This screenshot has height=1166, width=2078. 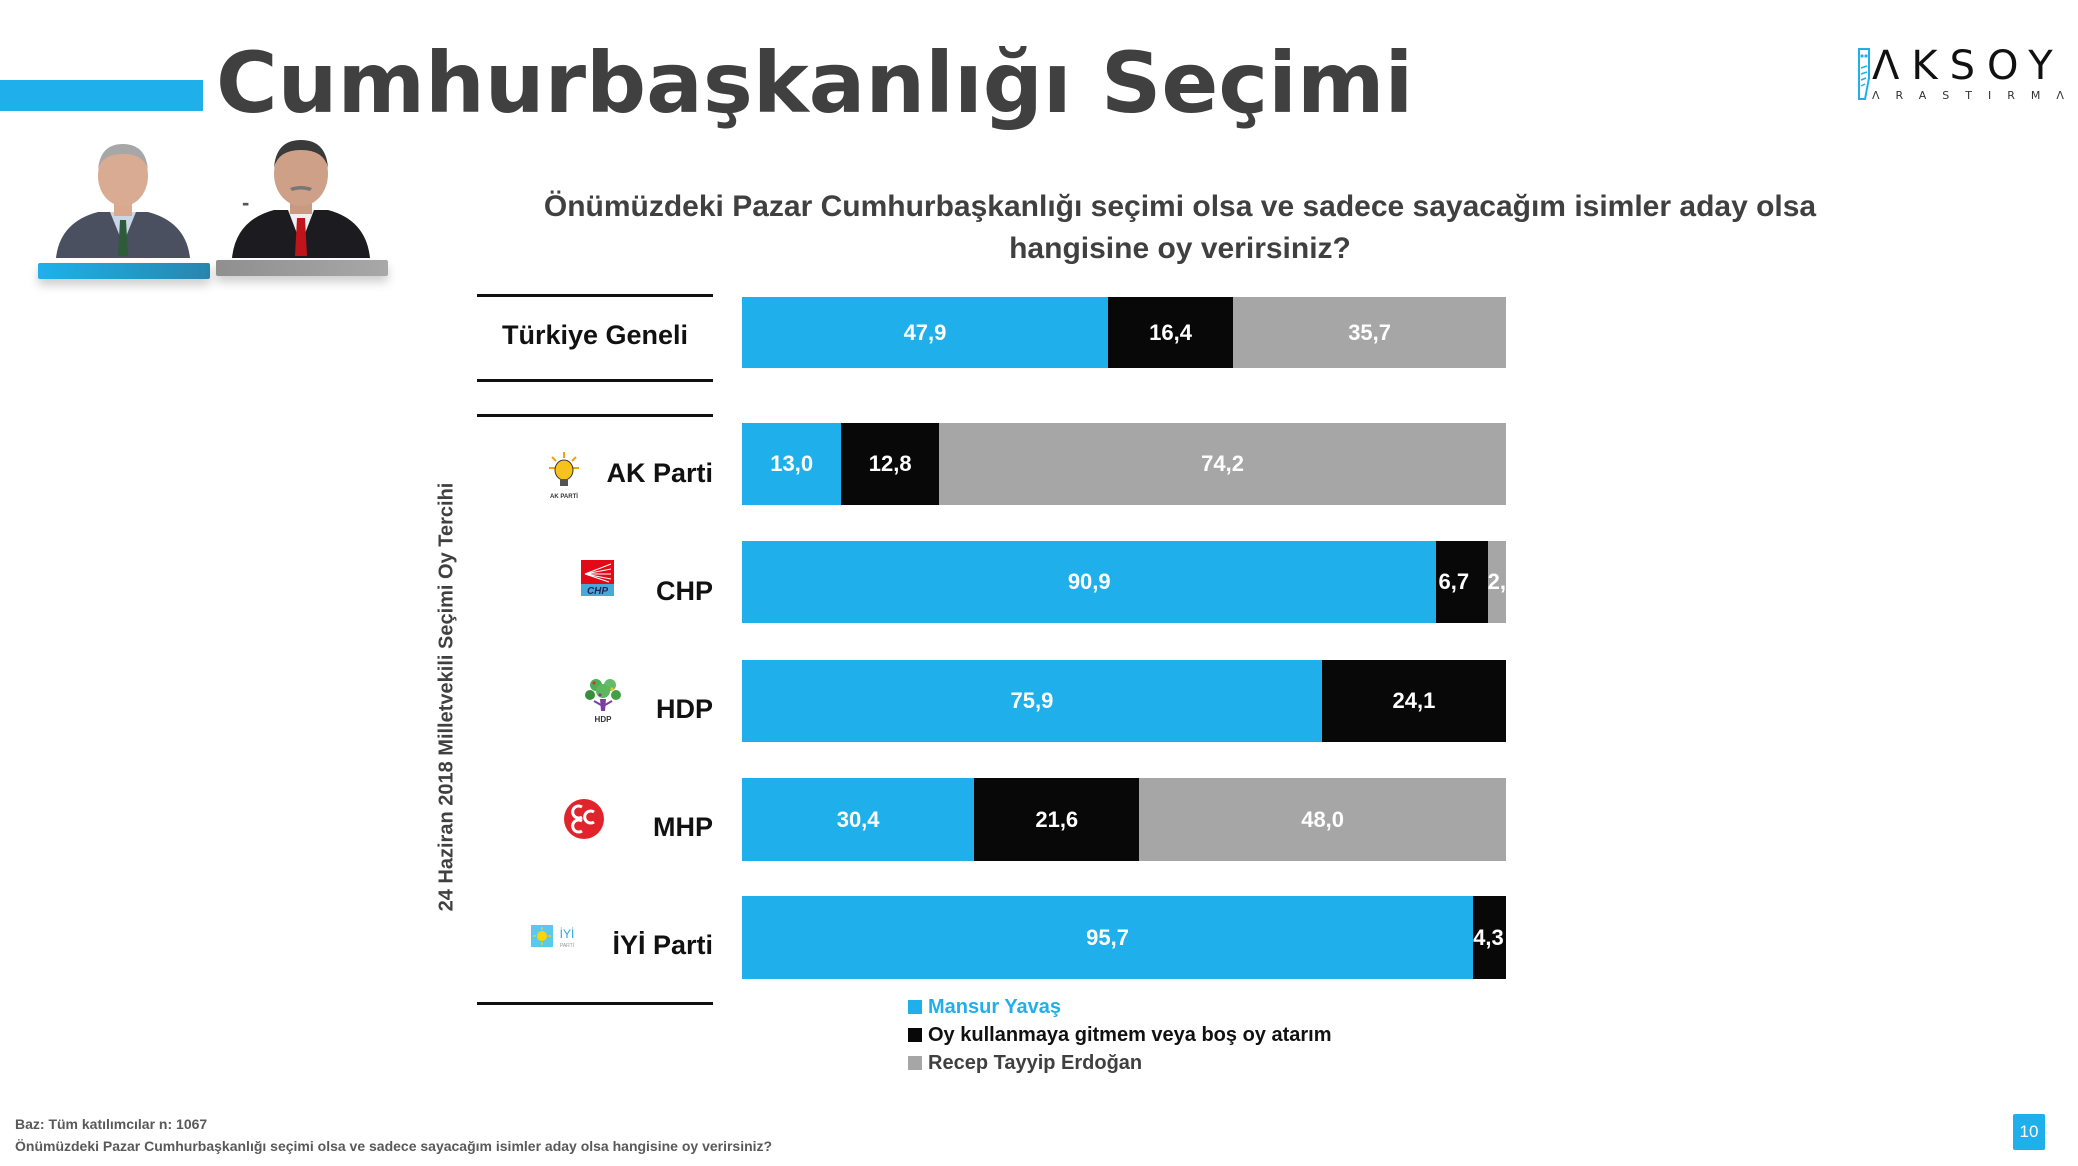 I want to click on candidate-photos: -, so click(x=218, y=205).